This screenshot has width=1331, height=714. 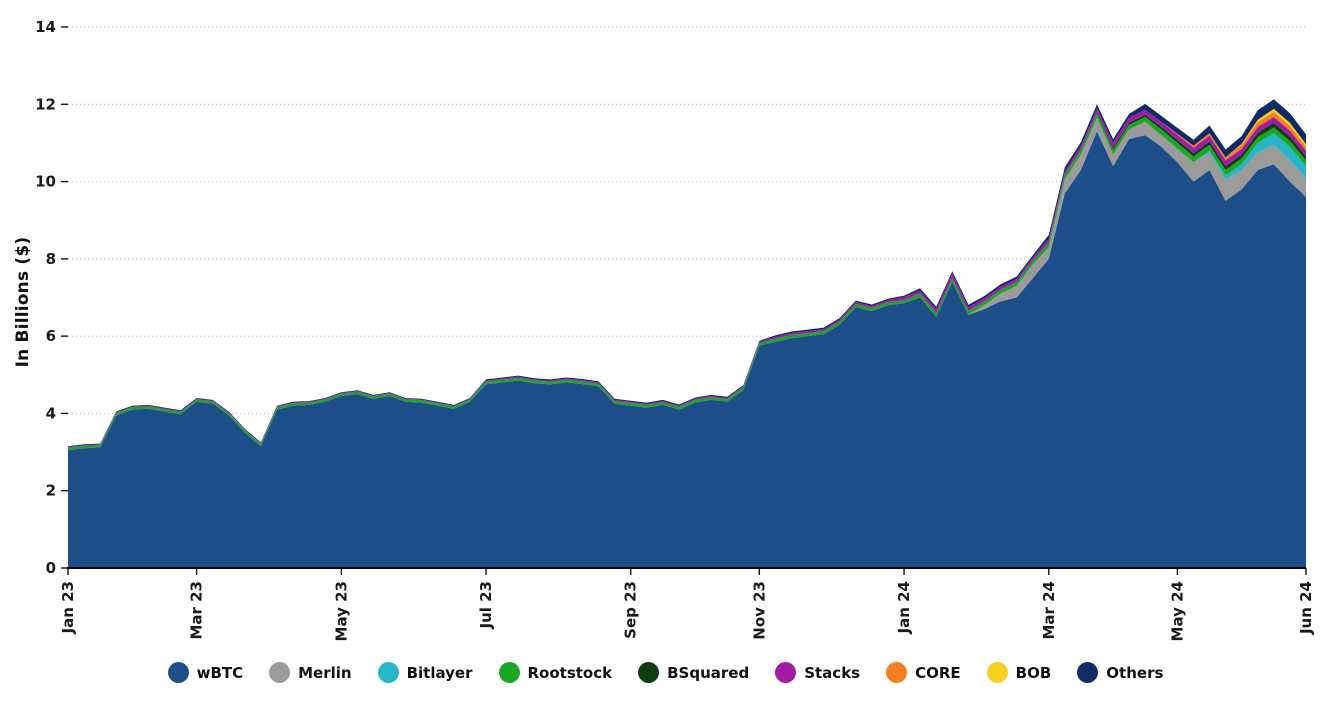 I want to click on legend-item-wbtc: wBTC, so click(x=205, y=672).